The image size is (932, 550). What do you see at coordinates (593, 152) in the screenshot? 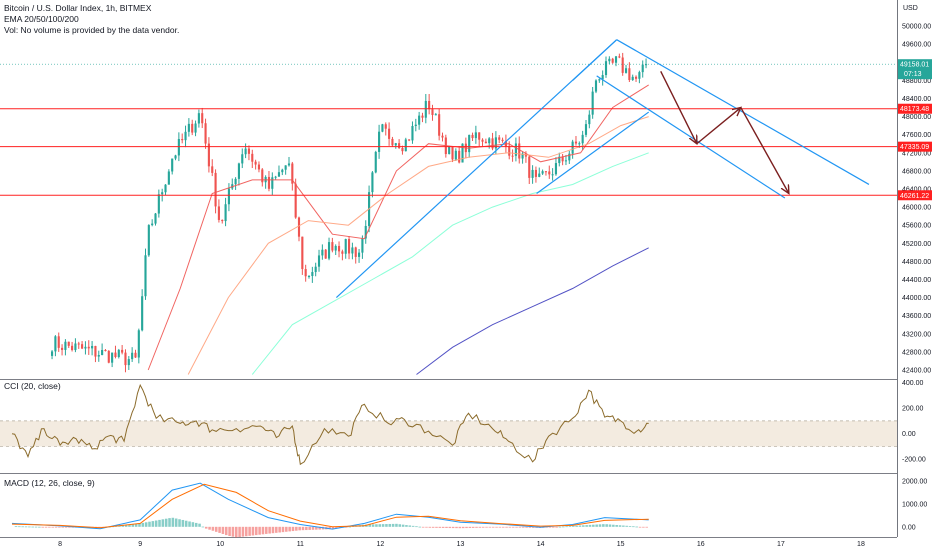
I see `channel-line` at bounding box center [593, 152].